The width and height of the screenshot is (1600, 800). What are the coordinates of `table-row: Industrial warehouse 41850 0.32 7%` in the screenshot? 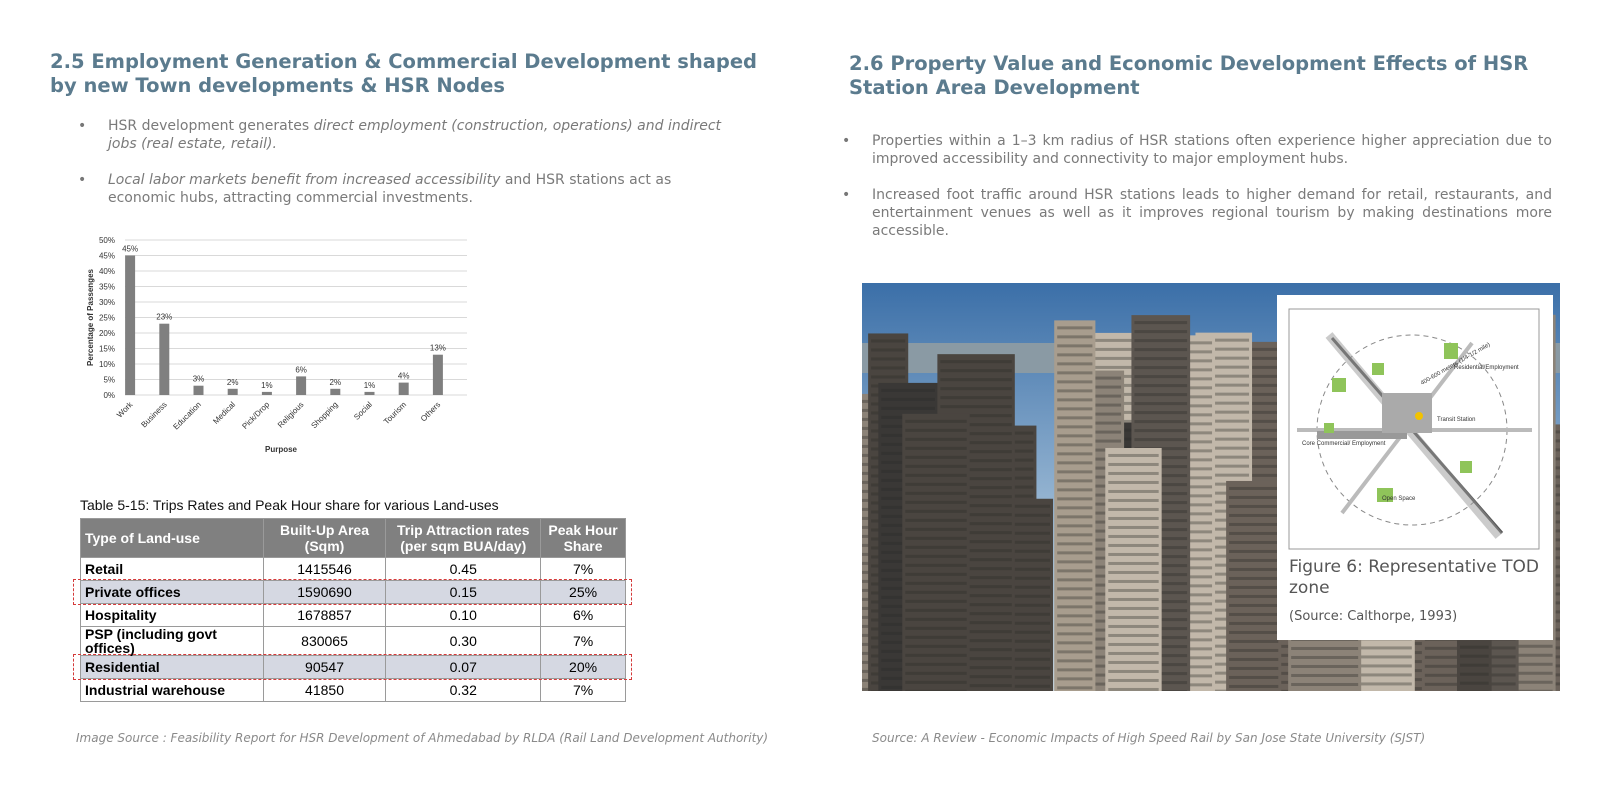 It's located at (353, 690).